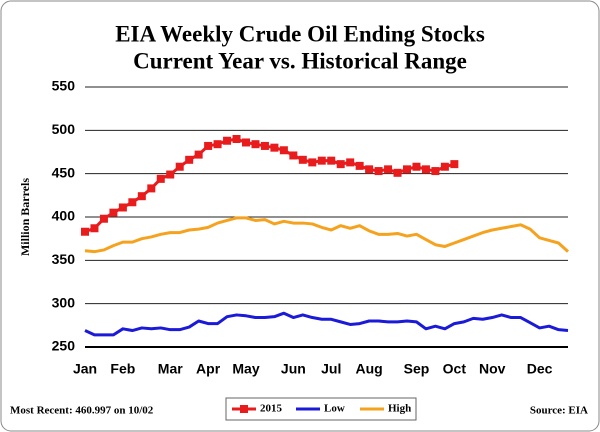  Describe the element at coordinates (540, 369) in the screenshot. I see `x-tick-label: Dec` at that location.